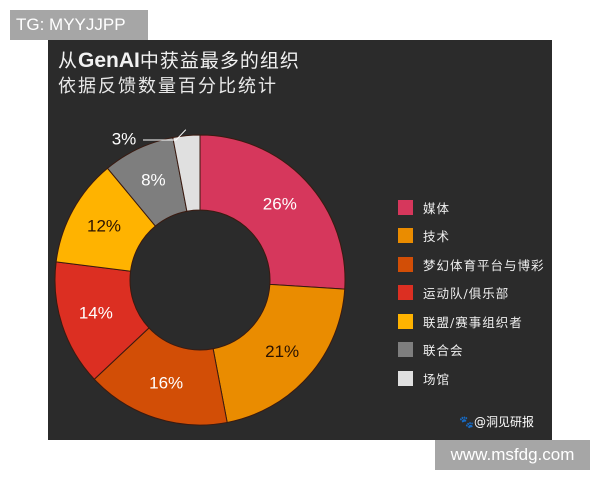 The height and width of the screenshot is (480, 600). Describe the element at coordinates (471, 236) in the screenshot. I see `legend-item: 技术` at that location.